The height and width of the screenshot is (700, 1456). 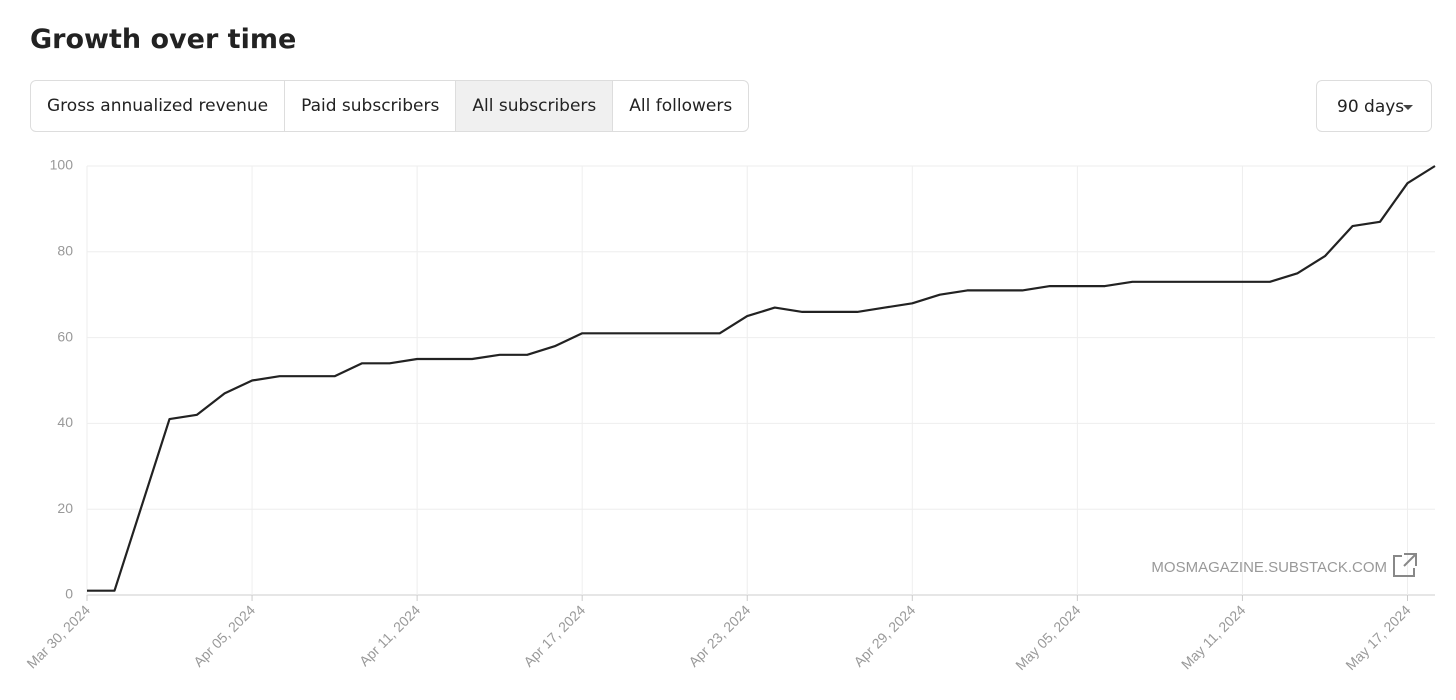 What do you see at coordinates (1377, 637) in the screenshot?
I see `x-tick-label: May 17, 2024` at bounding box center [1377, 637].